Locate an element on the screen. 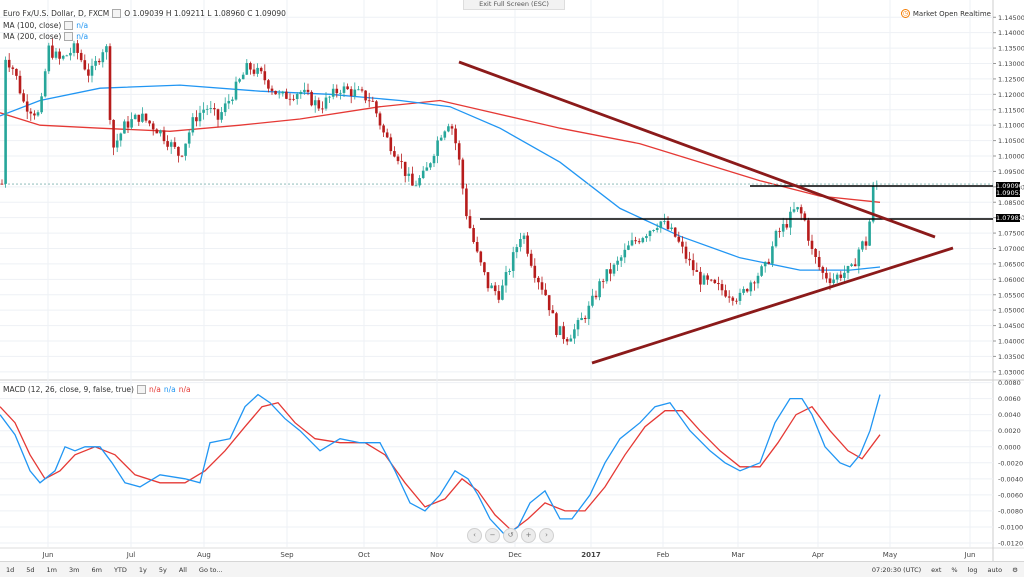 Image resolution: width=1024 pixels, height=579 pixels. range-ytd: YTD is located at coordinates (120, 569).